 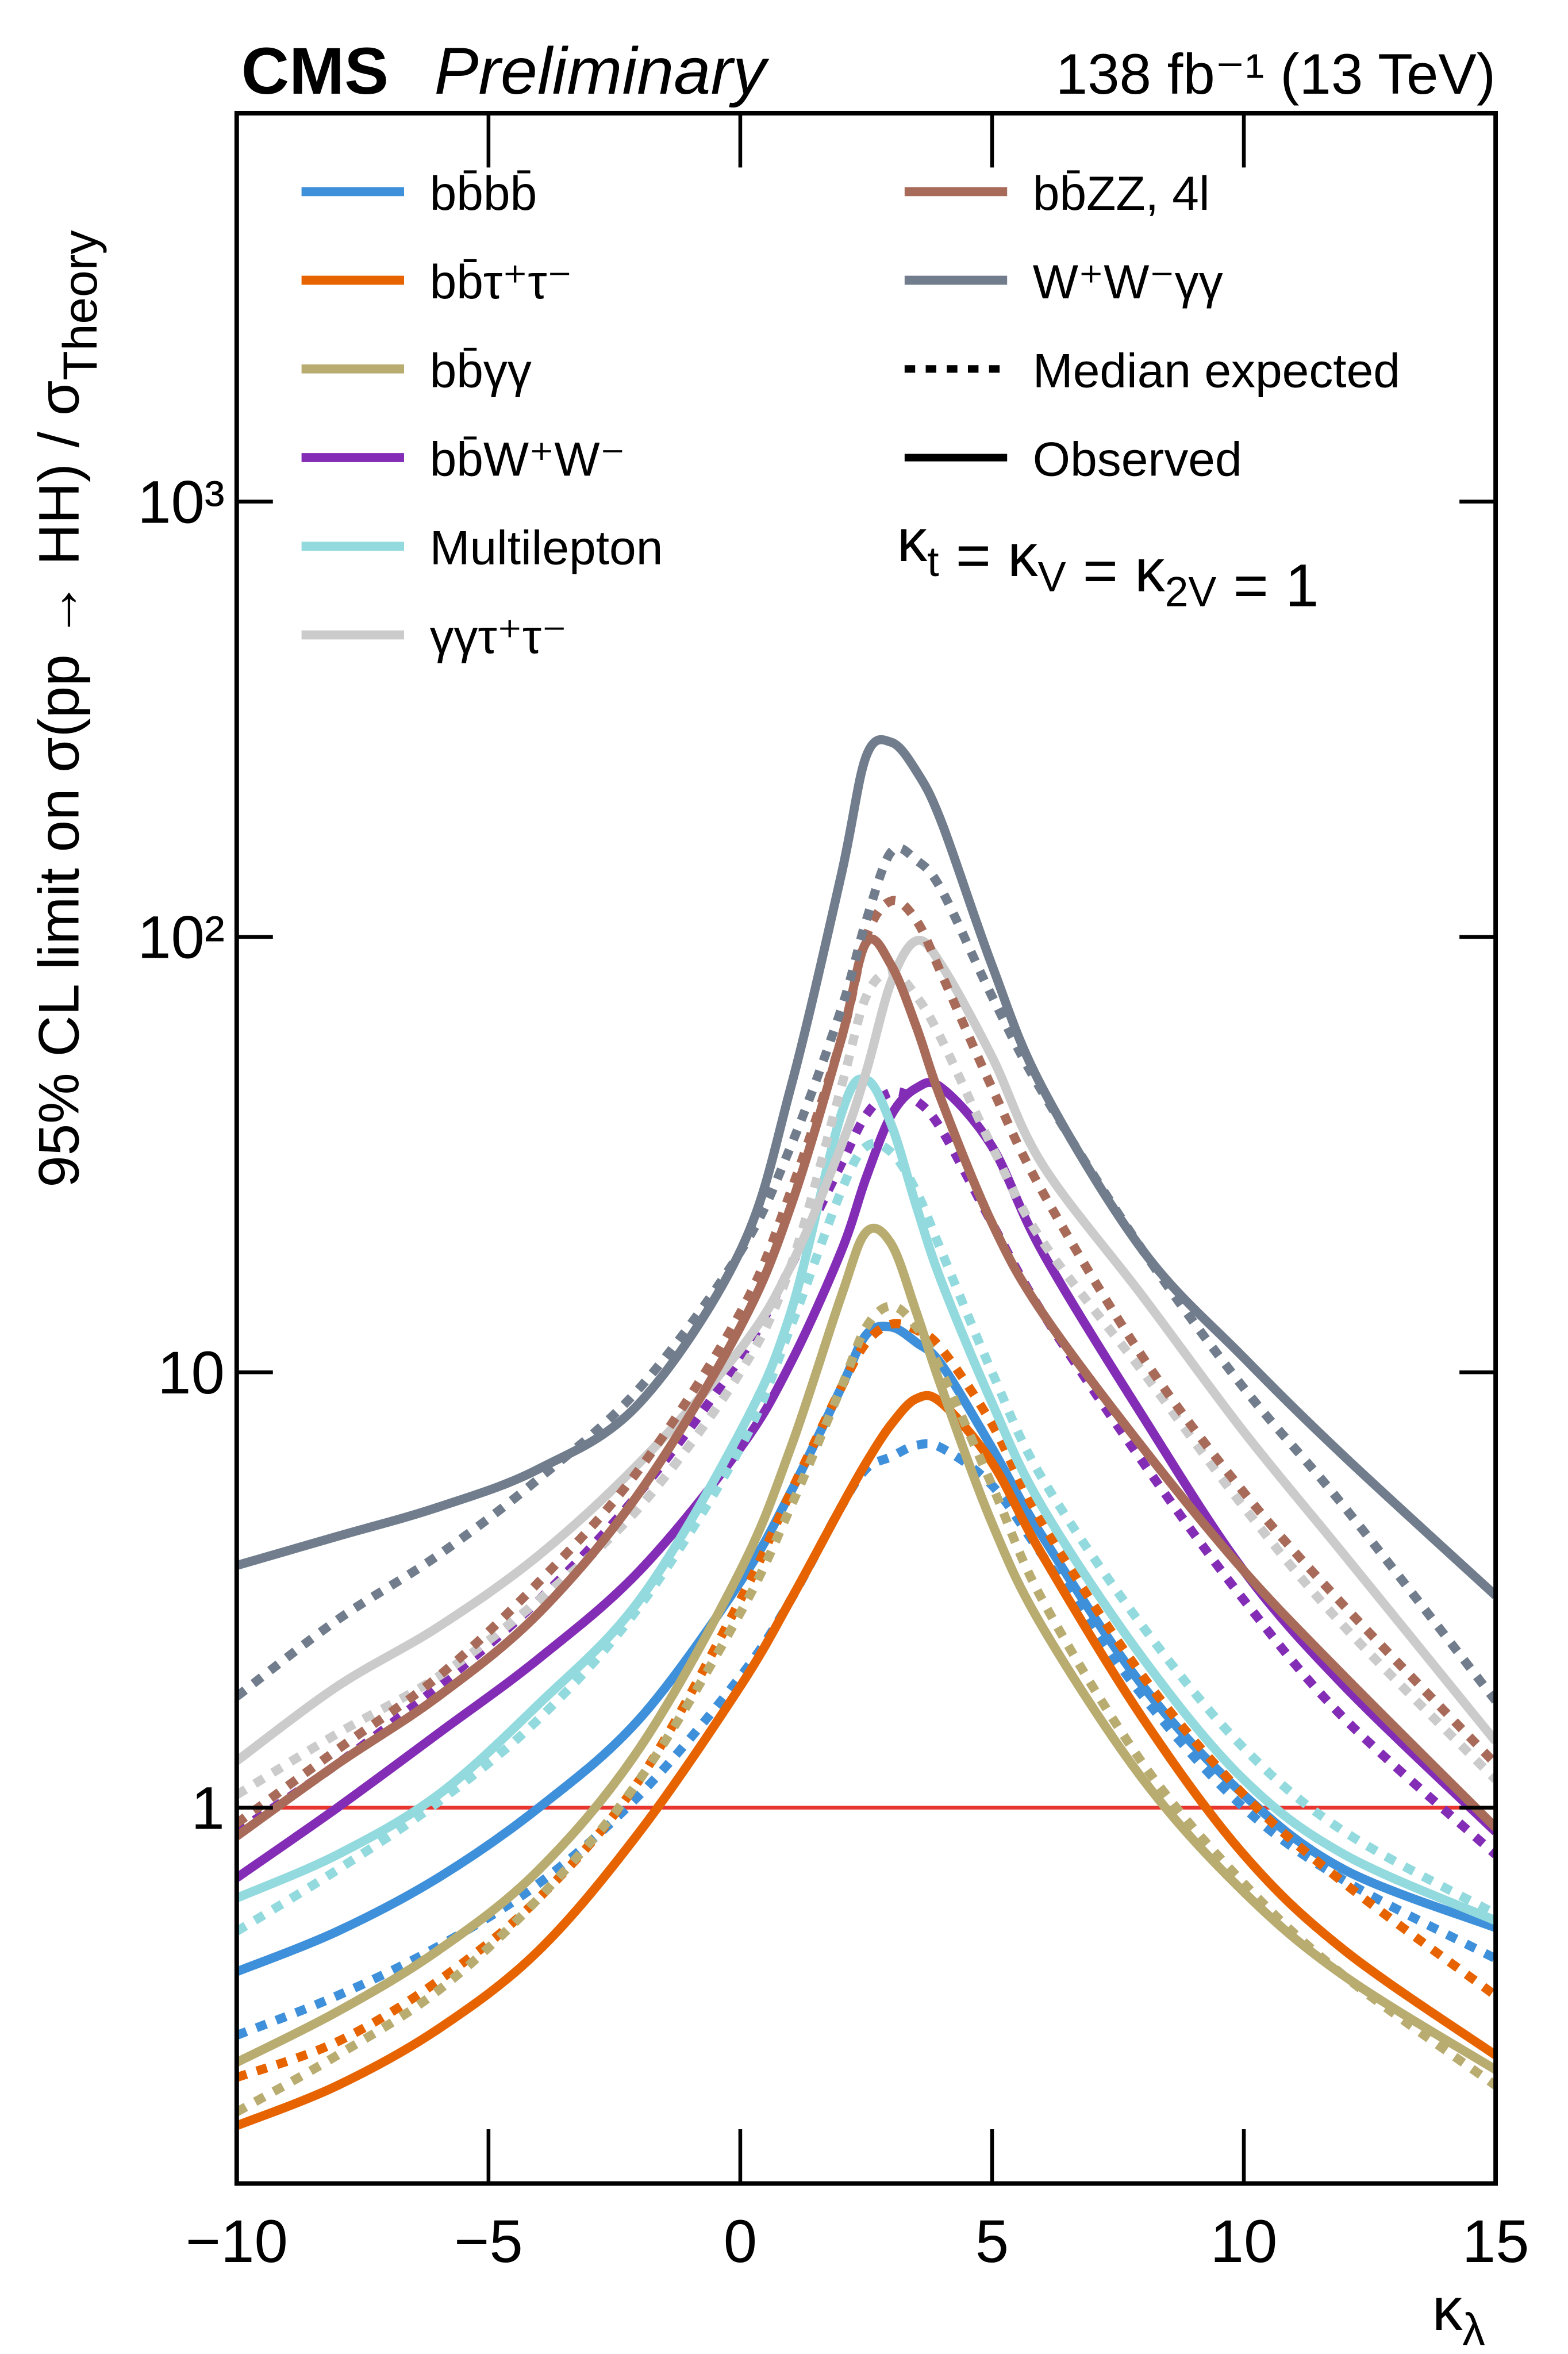 I want to click on x-tick-label: −5, so click(x=489, y=2241).